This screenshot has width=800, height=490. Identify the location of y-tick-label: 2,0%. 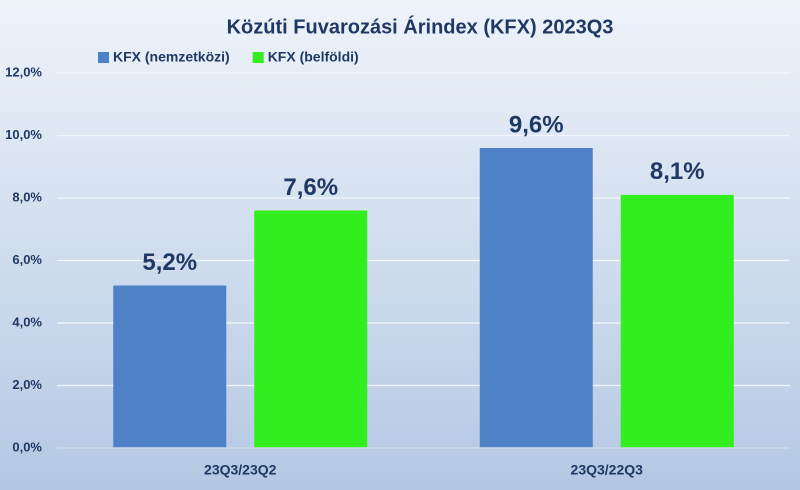
(27, 384).